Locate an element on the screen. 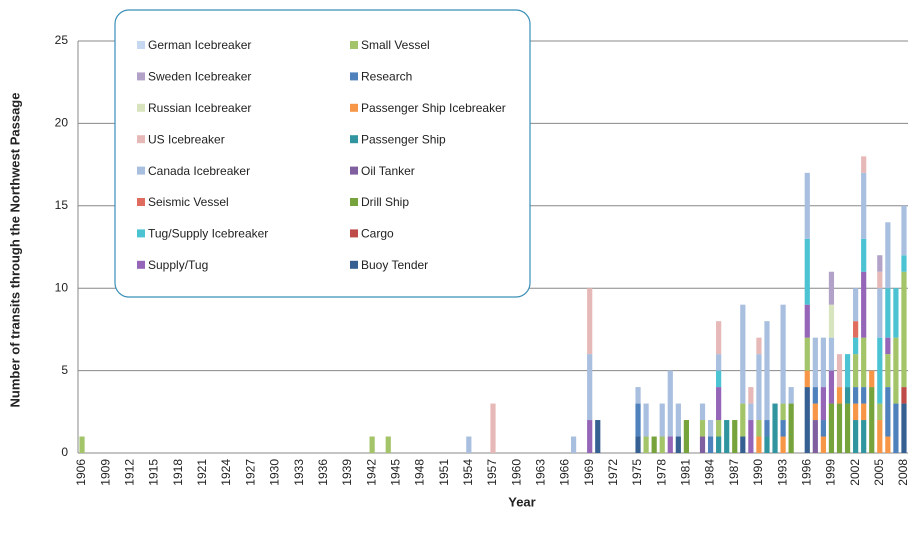  x-tick-label: 1924 is located at coordinates (226, 472).